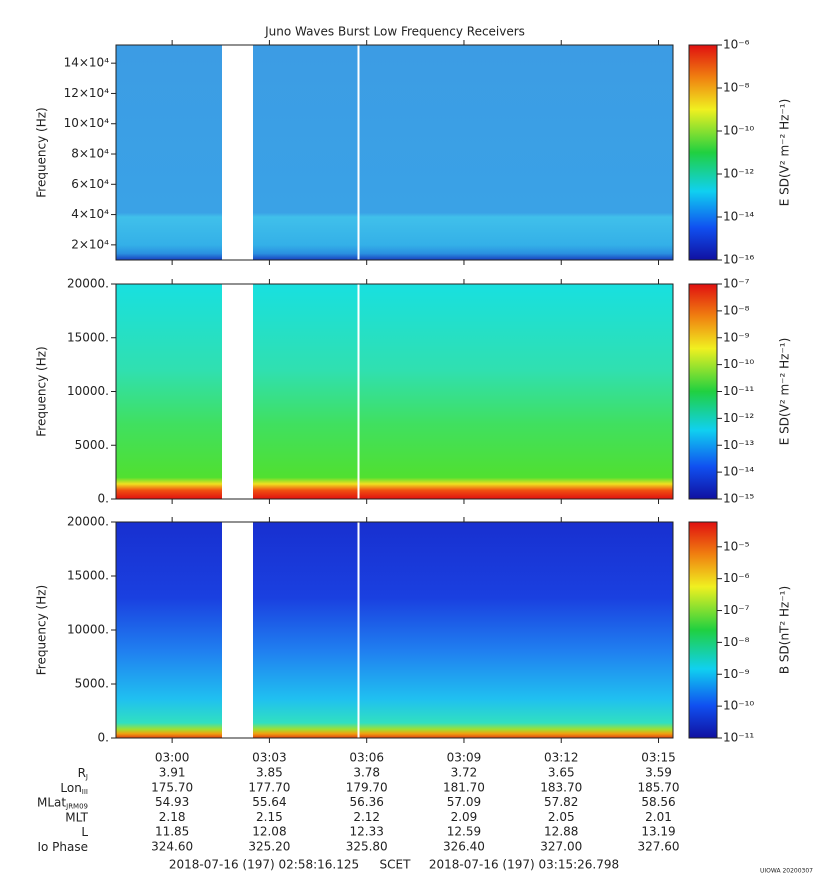 Image resolution: width=815 pixels, height=880 pixels. Describe the element at coordinates (90, 184) in the screenshot. I see `y-tick-label: 6×10⁴` at that location.